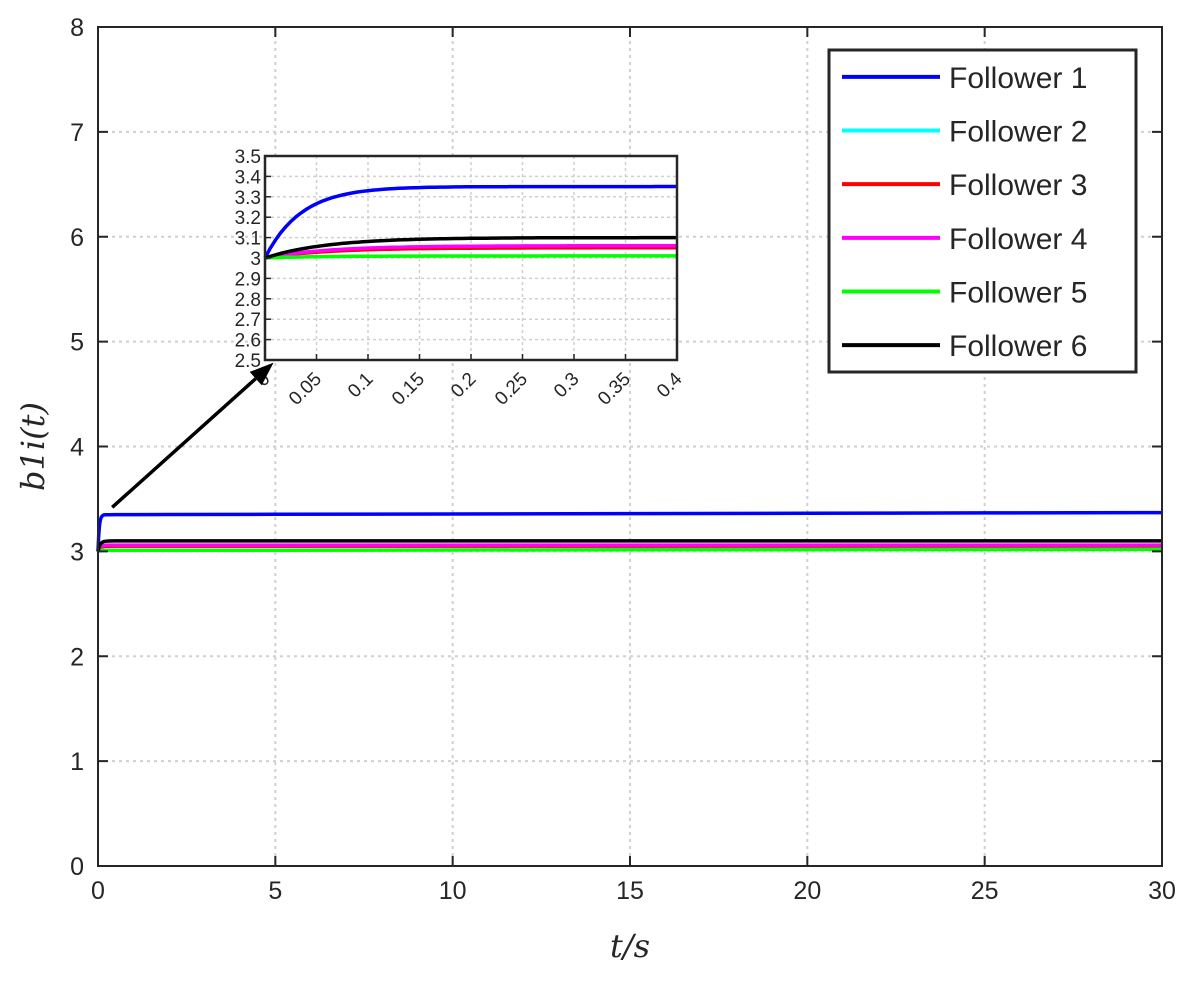  Describe the element at coordinates (261, 374) in the screenshot. I see `arrow-head` at that location.